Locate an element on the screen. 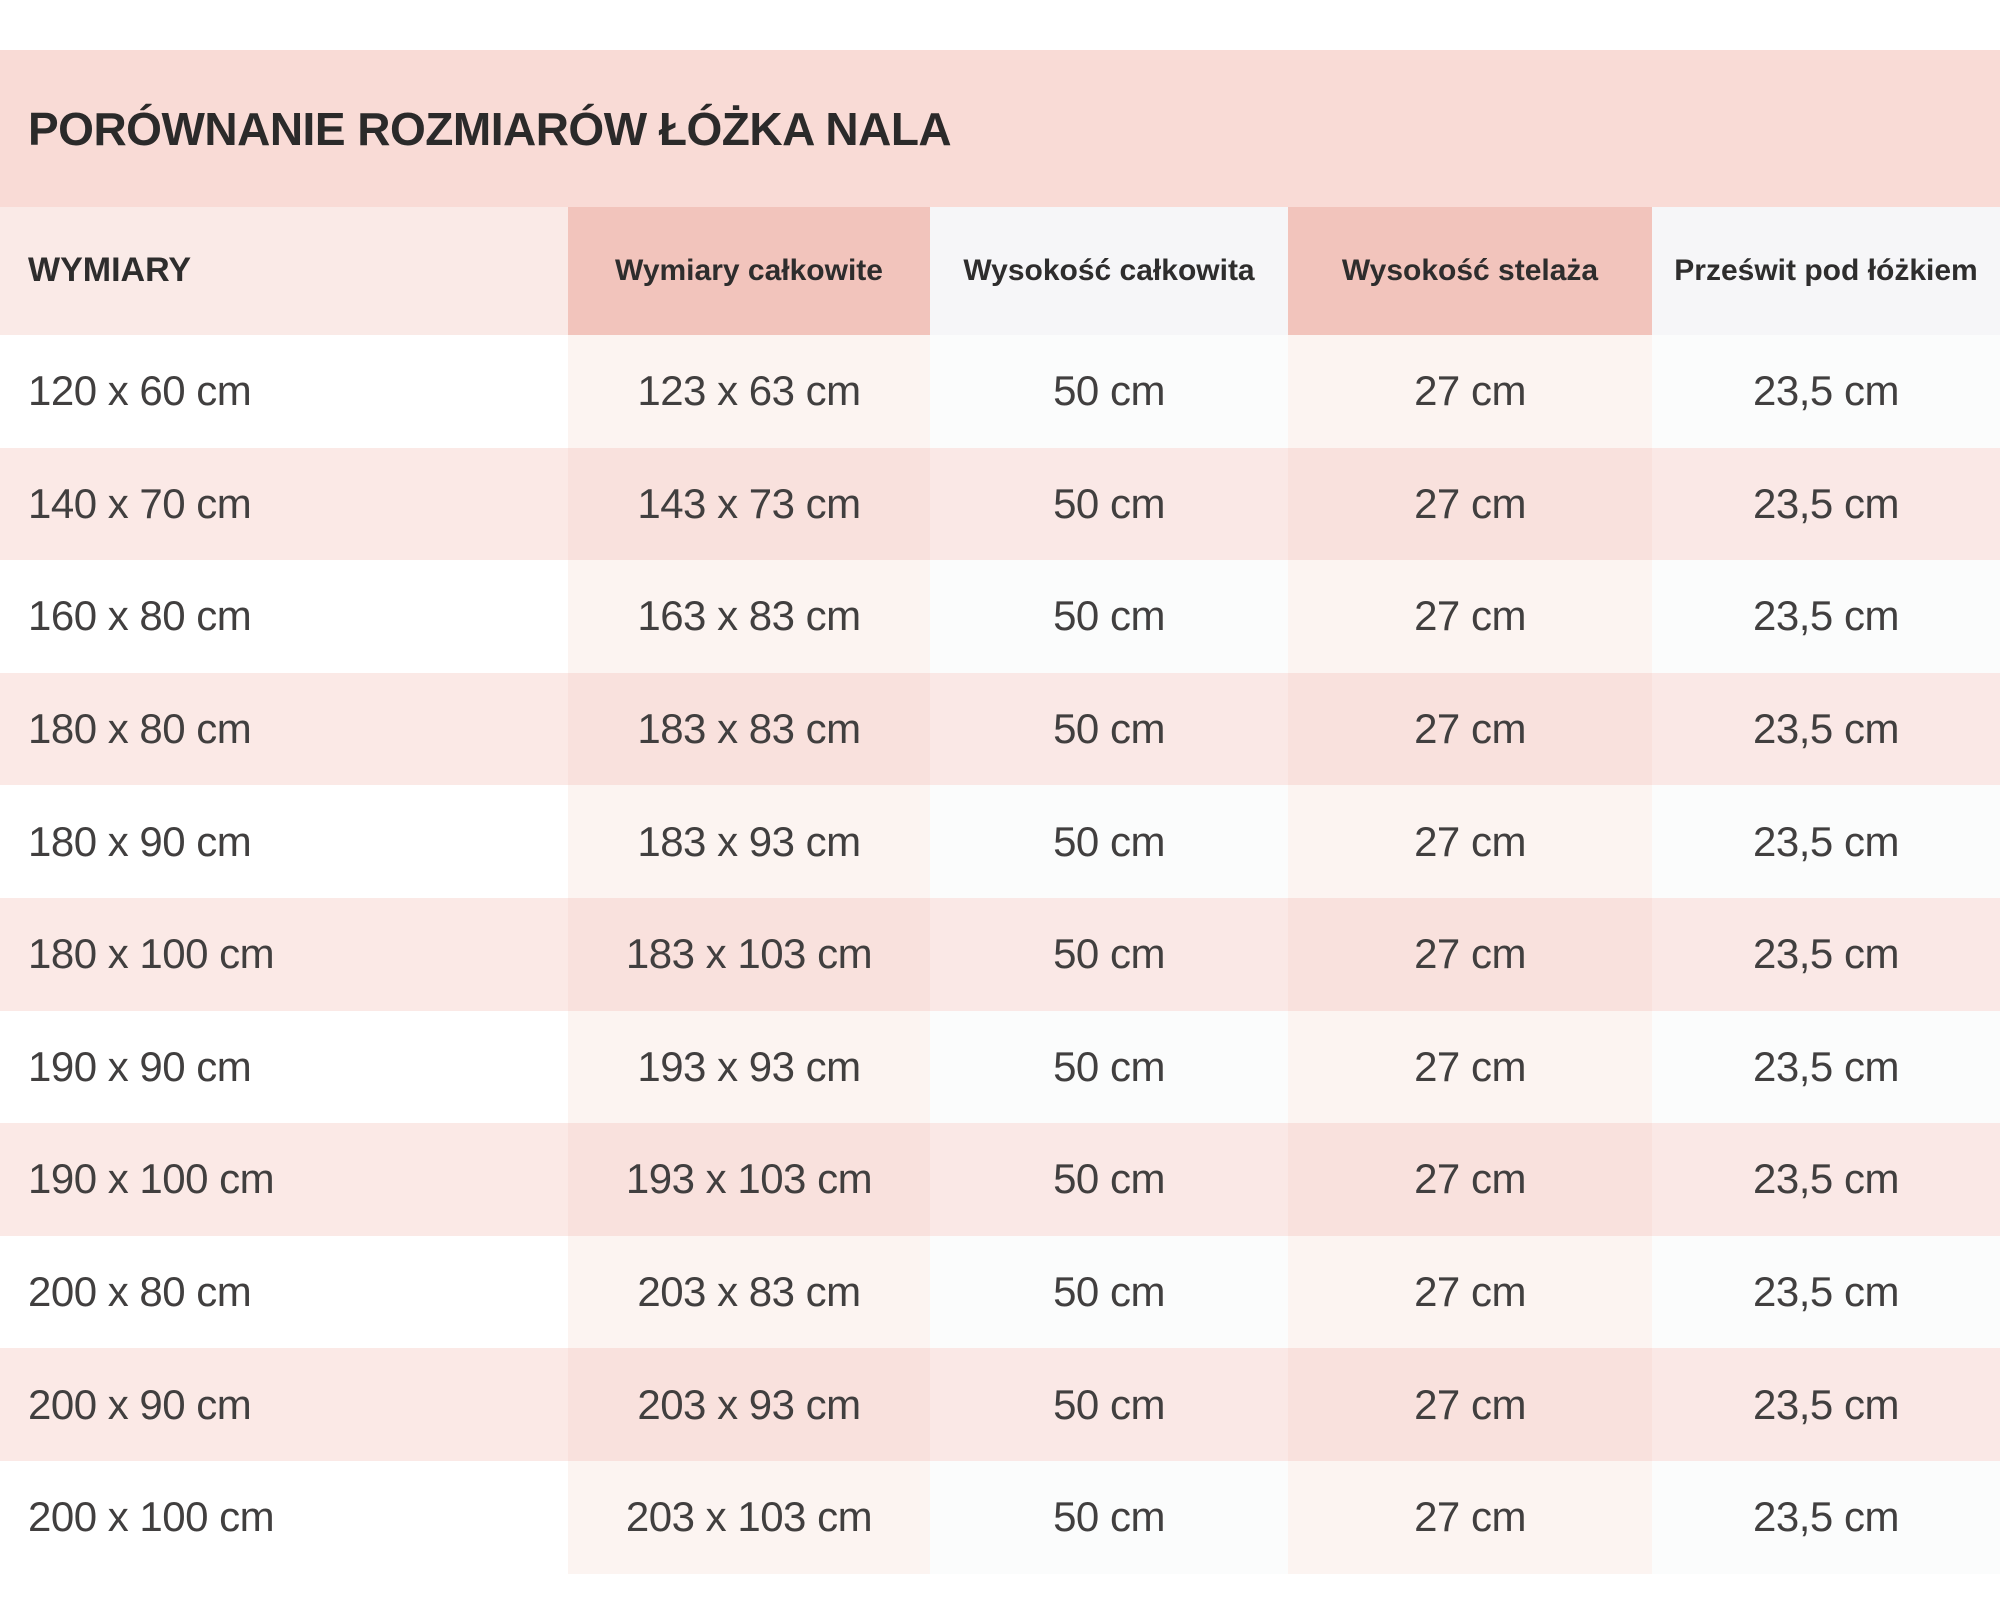 The image size is (2000, 1619). column-header-przeswit-pod-lozkiem: Prześwit pod łóżkiem is located at coordinates (1826, 271).